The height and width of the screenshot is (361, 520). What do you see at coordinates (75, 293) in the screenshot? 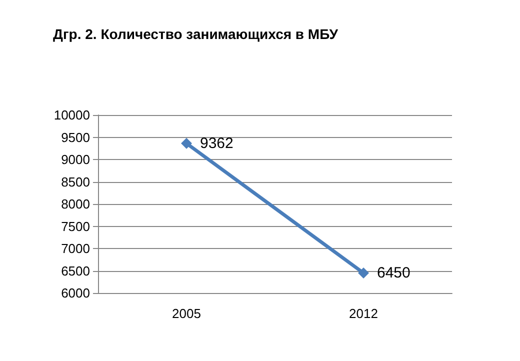
I see `y-tick-label: 6000` at bounding box center [75, 293].